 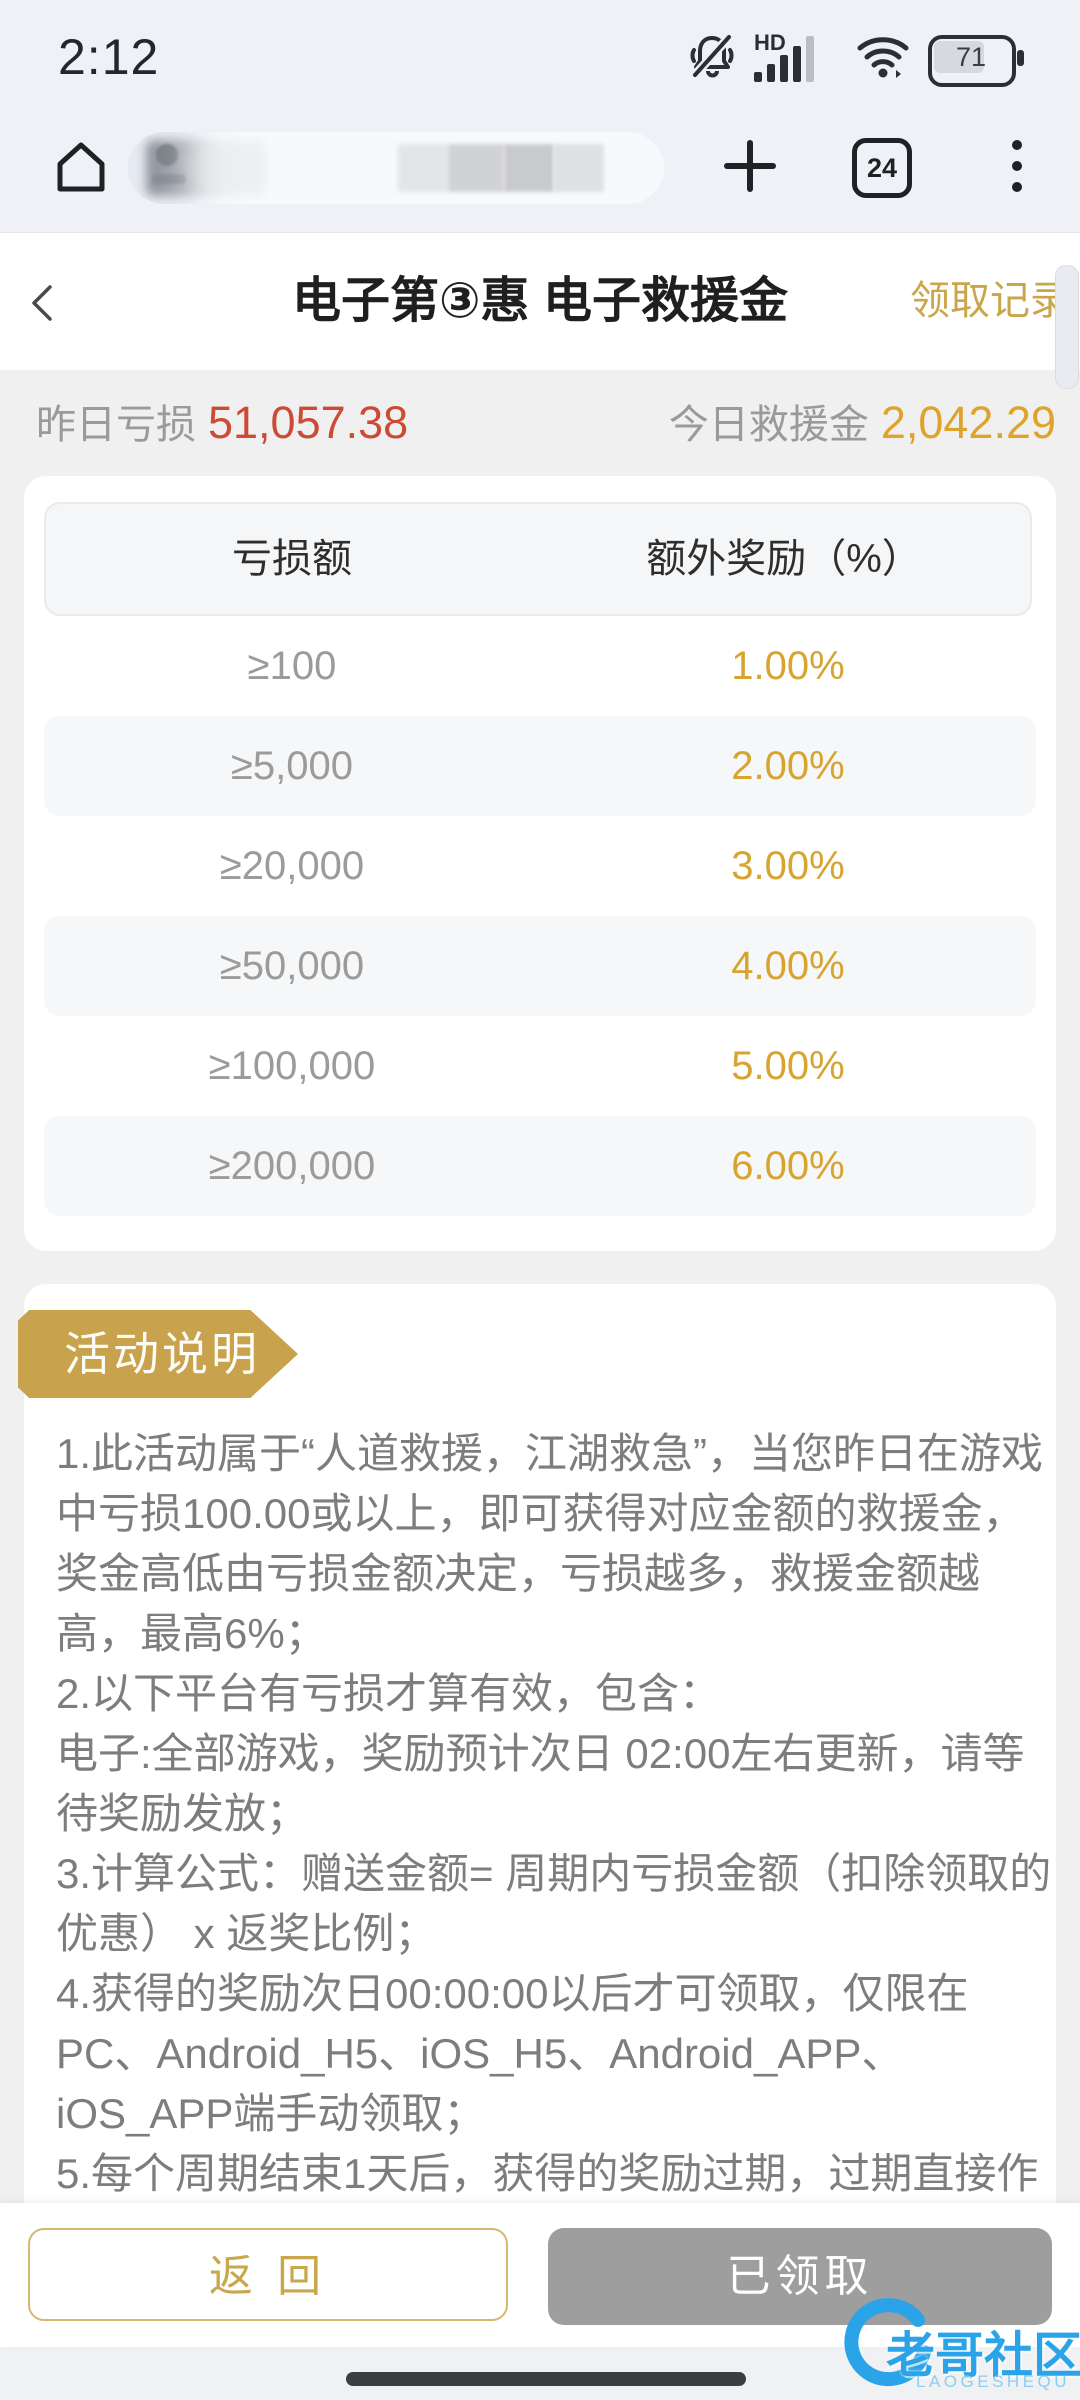 What do you see at coordinates (268, 2274) in the screenshot?
I see `back-button: 返 回` at bounding box center [268, 2274].